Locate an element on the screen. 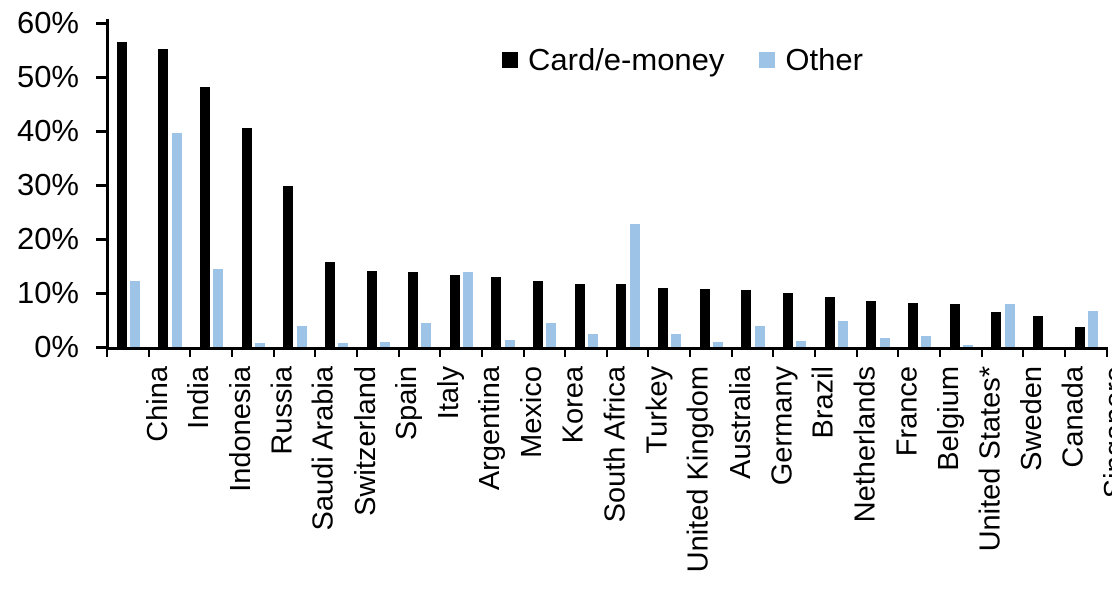  bar-card-e-money-india is located at coordinates (163, 198).